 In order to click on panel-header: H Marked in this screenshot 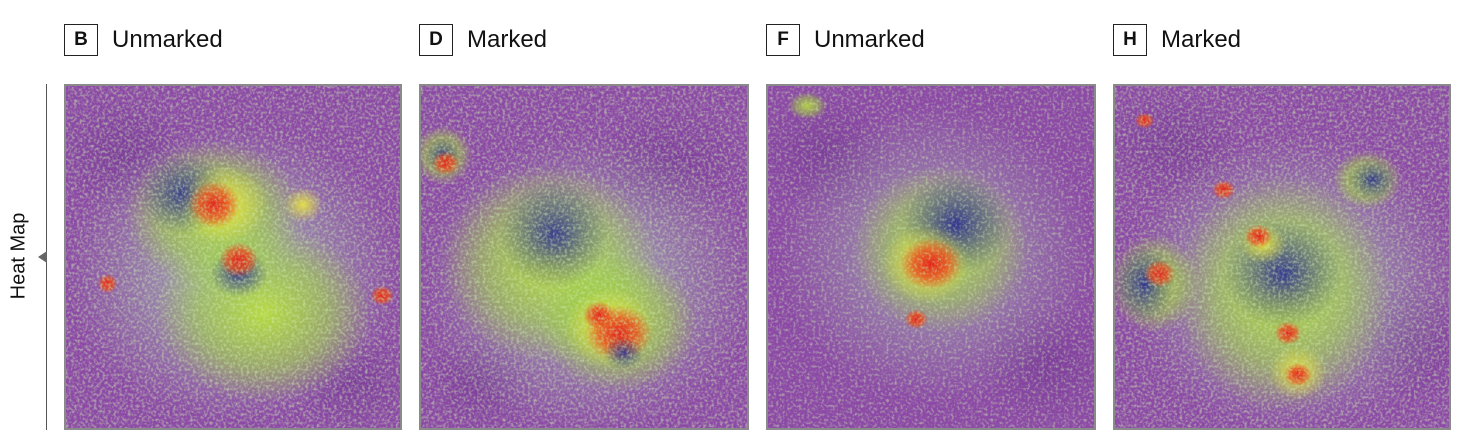, I will do `click(1177, 40)`.